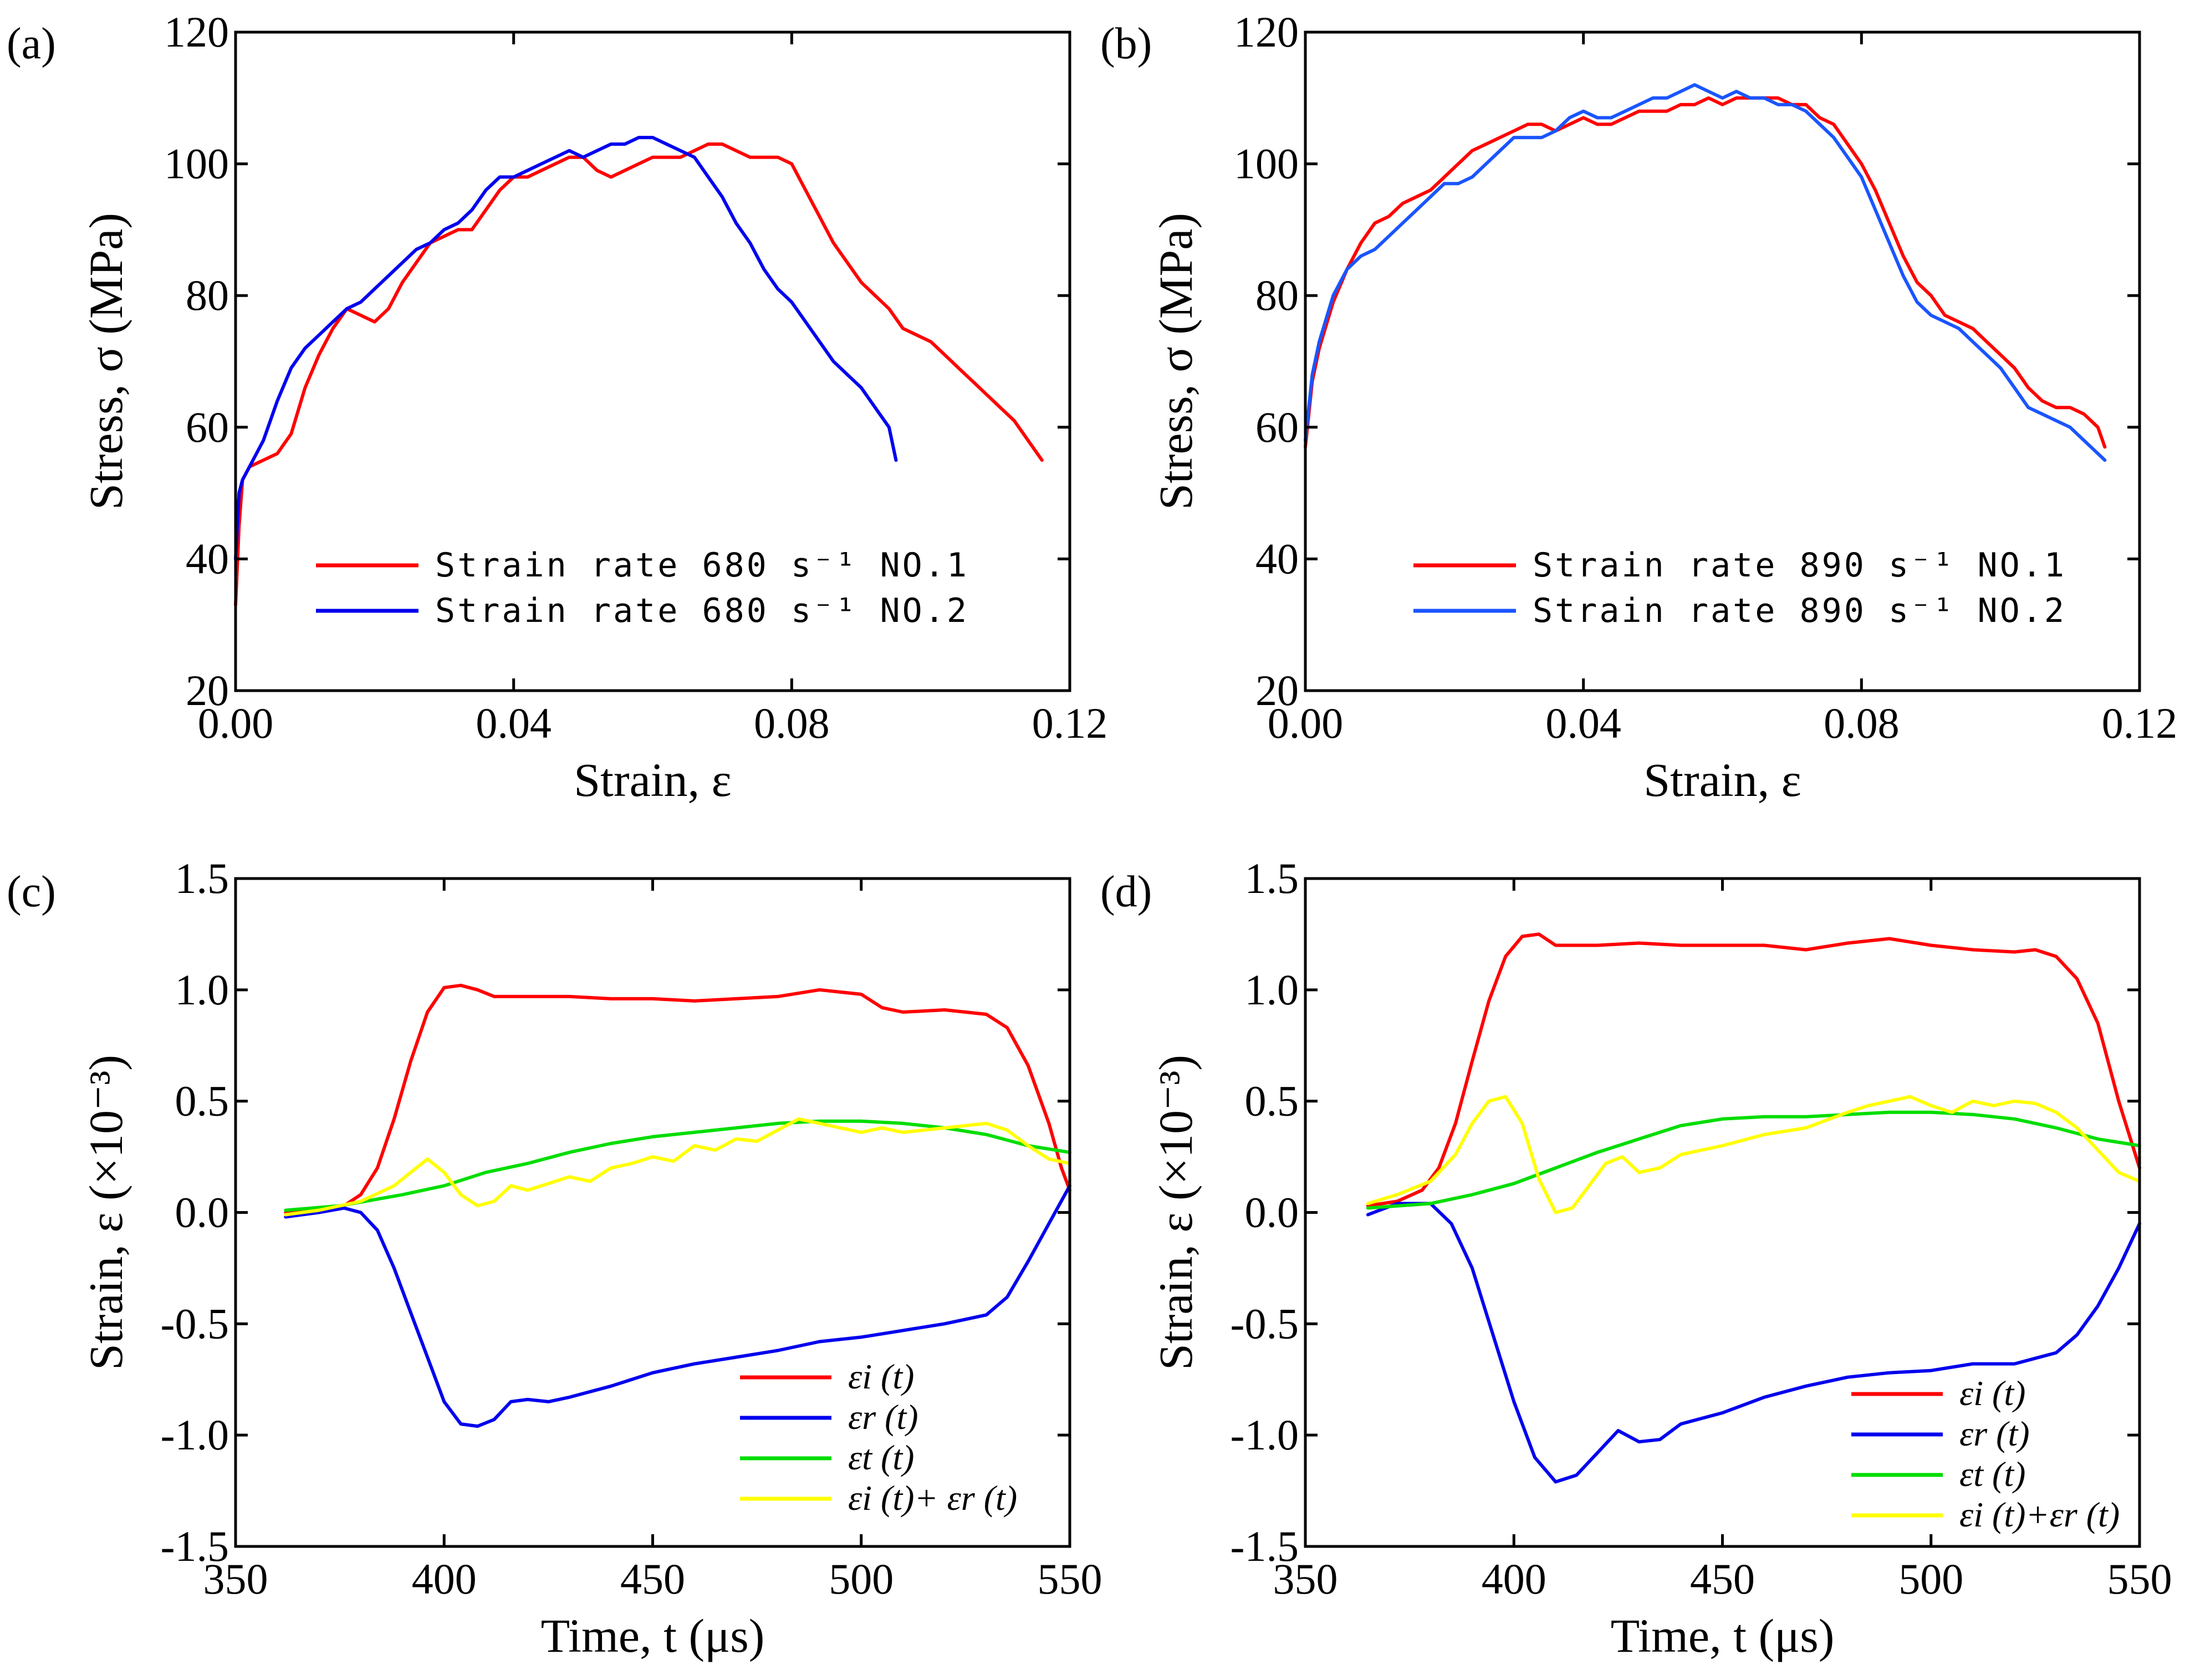  Describe the element at coordinates (32, 891) in the screenshot. I see `panel-label: (c)` at that location.